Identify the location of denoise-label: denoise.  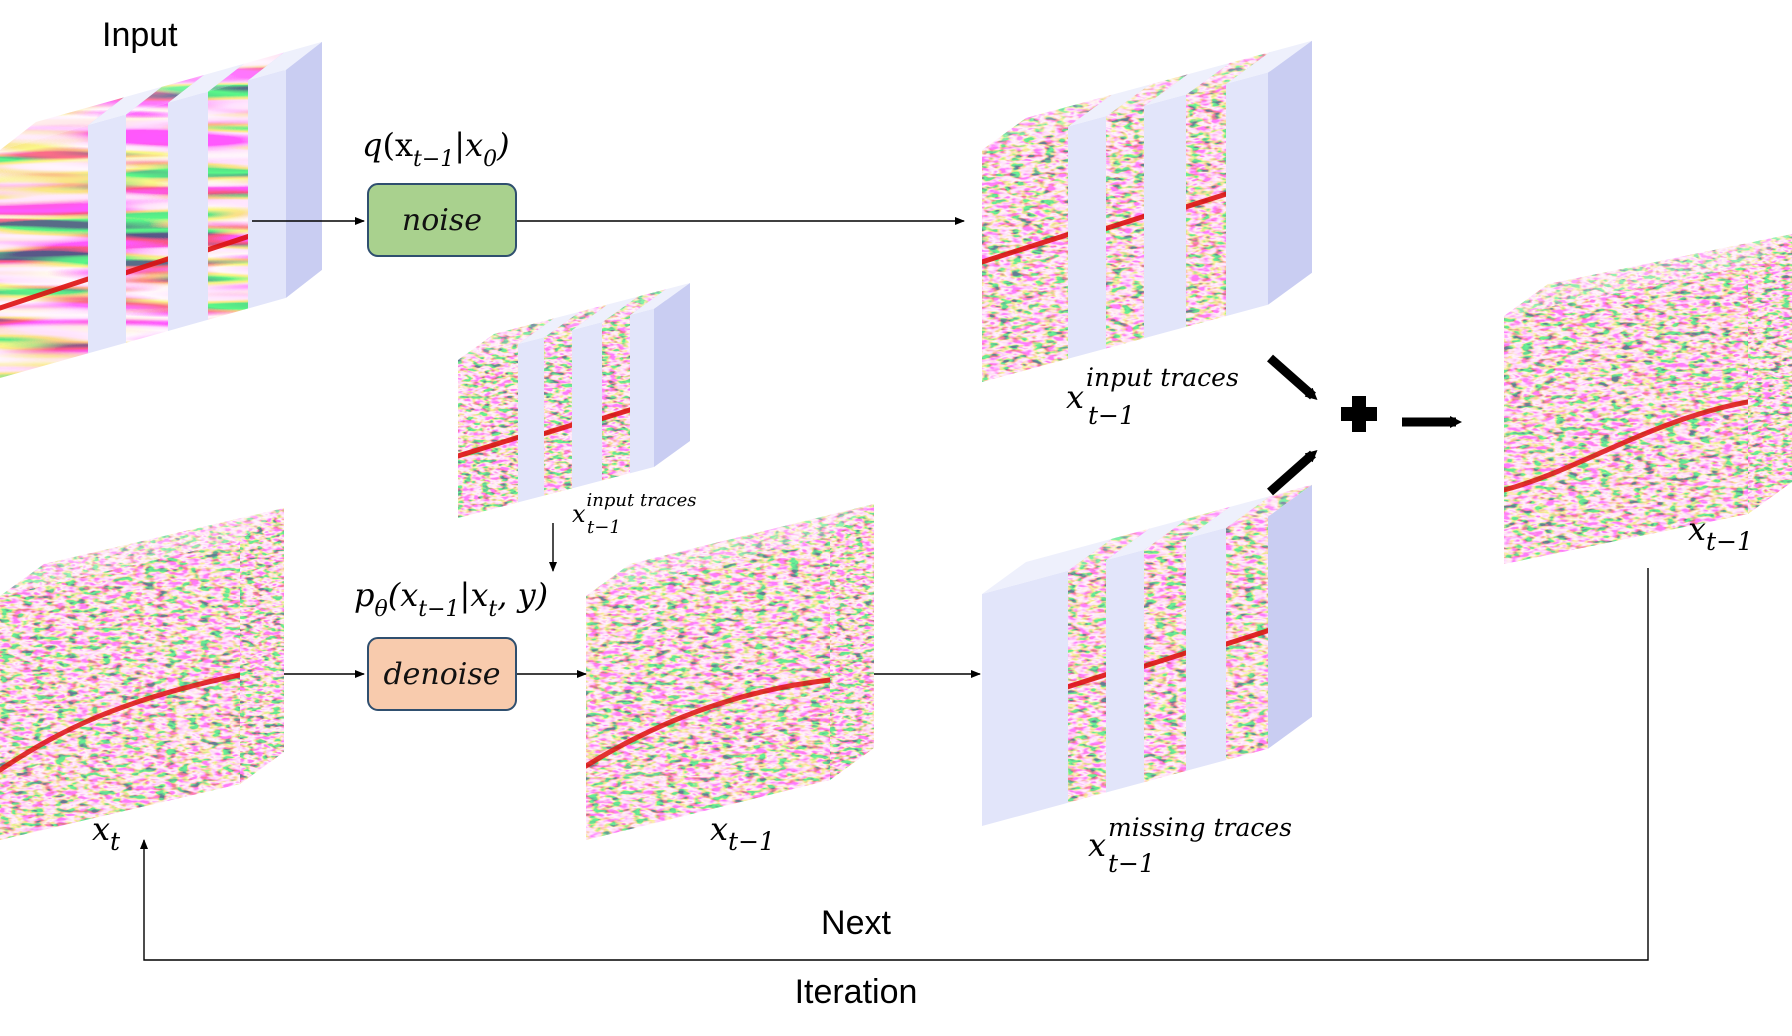
(441, 674).